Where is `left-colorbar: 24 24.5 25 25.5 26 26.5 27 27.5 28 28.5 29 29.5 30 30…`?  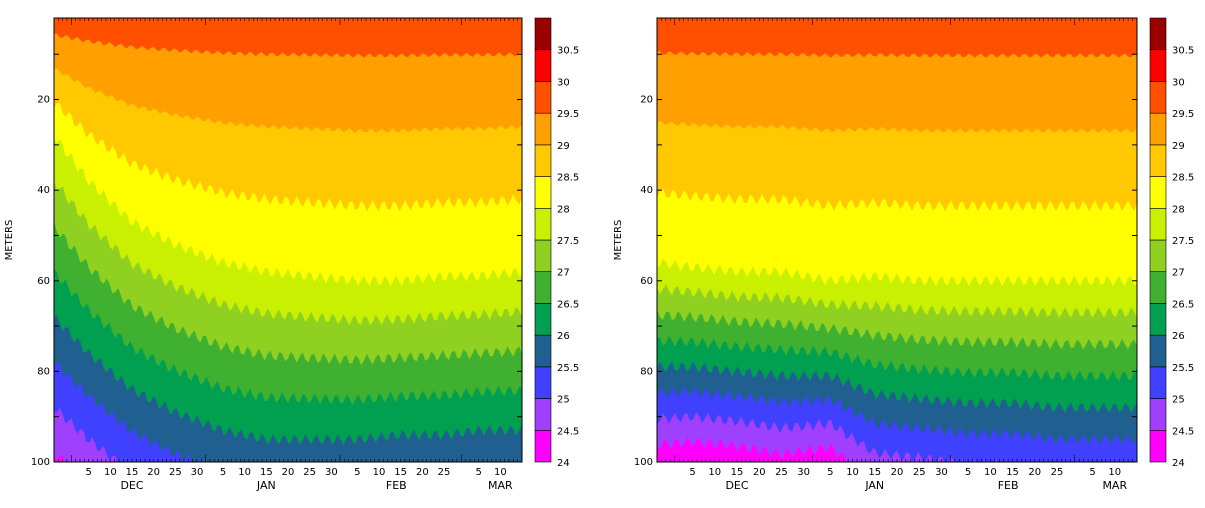 left-colorbar: 24 24.5 25 25.5 26 26.5 27 27.5 28 28.5 29 29.5 30 30… is located at coordinates (556, 243).